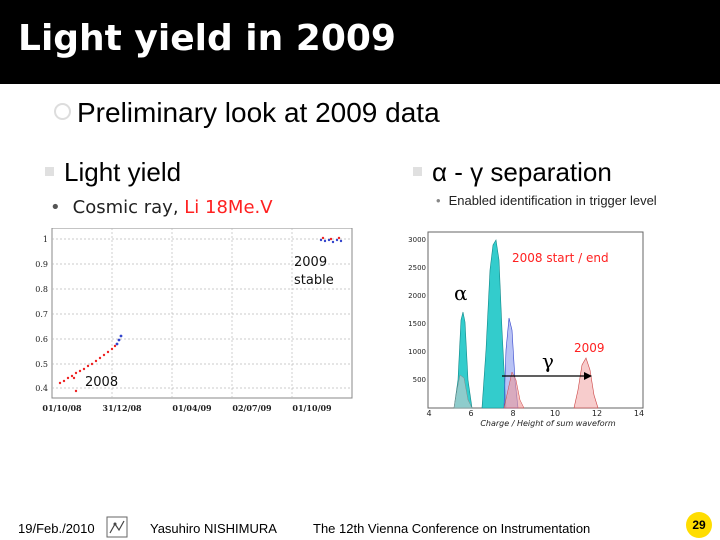 The width and height of the screenshot is (720, 540). Describe the element at coordinates (417, 324) in the screenshot. I see `hist-ytick: 1500` at that location.